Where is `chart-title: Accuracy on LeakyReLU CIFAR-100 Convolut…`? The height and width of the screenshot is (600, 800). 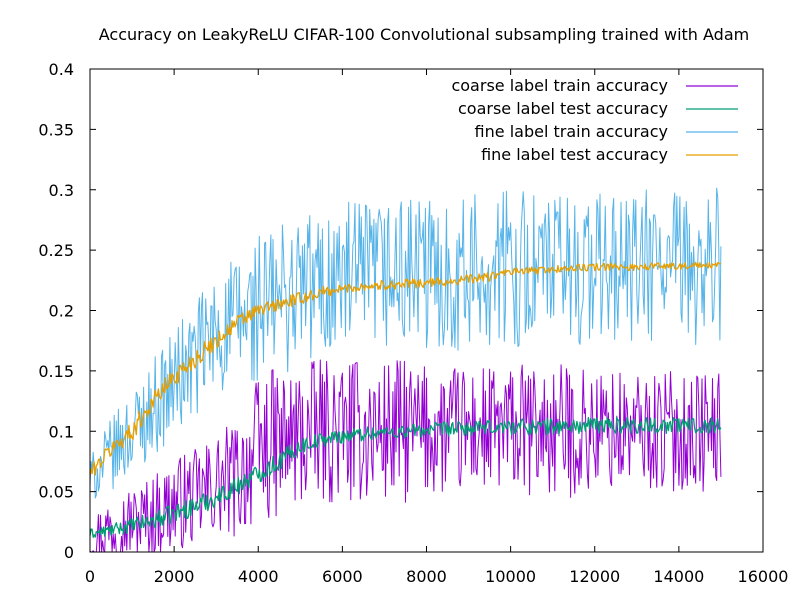
chart-title: Accuracy on LeakyReLU CIFAR-100 Convolut… is located at coordinates (424, 34).